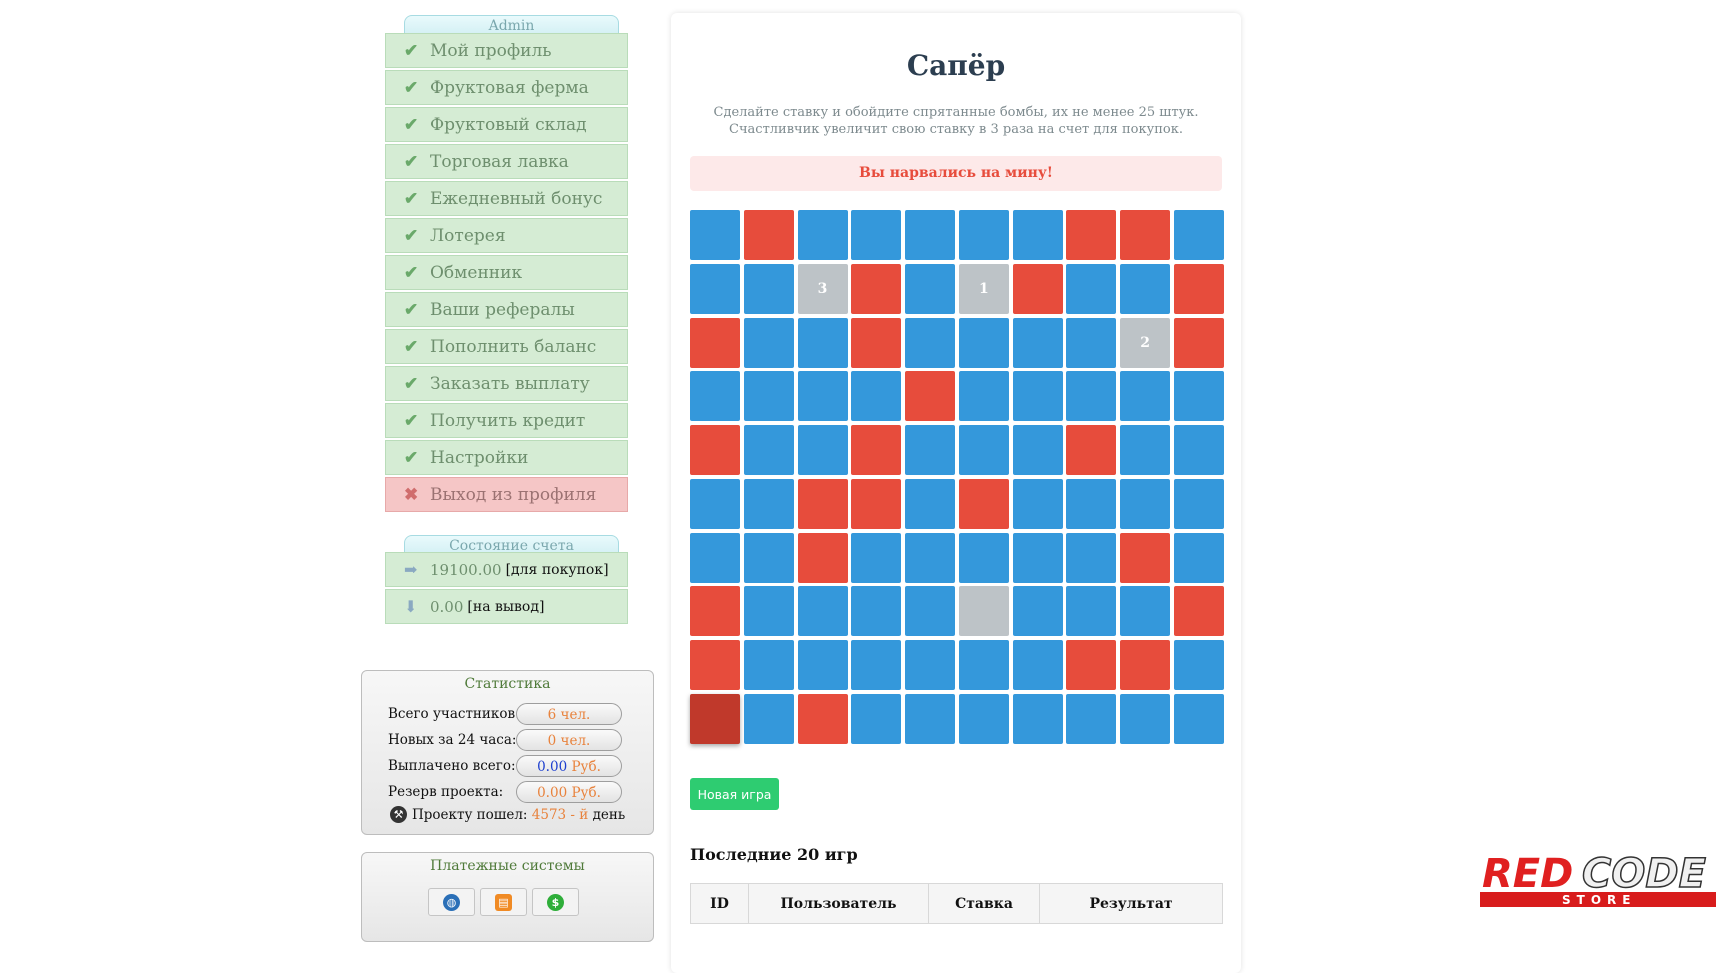 The image size is (1722, 973). What do you see at coordinates (506, 272) in the screenshot?
I see `sidebar-item-6: ✔ Обменник` at bounding box center [506, 272].